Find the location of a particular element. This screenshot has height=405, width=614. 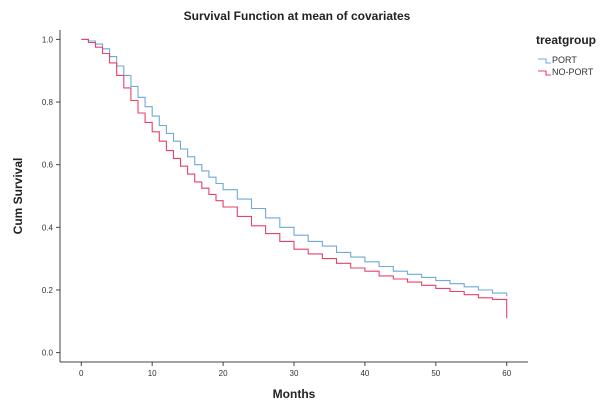

y-tick-label: 0.6 is located at coordinates (48, 165).